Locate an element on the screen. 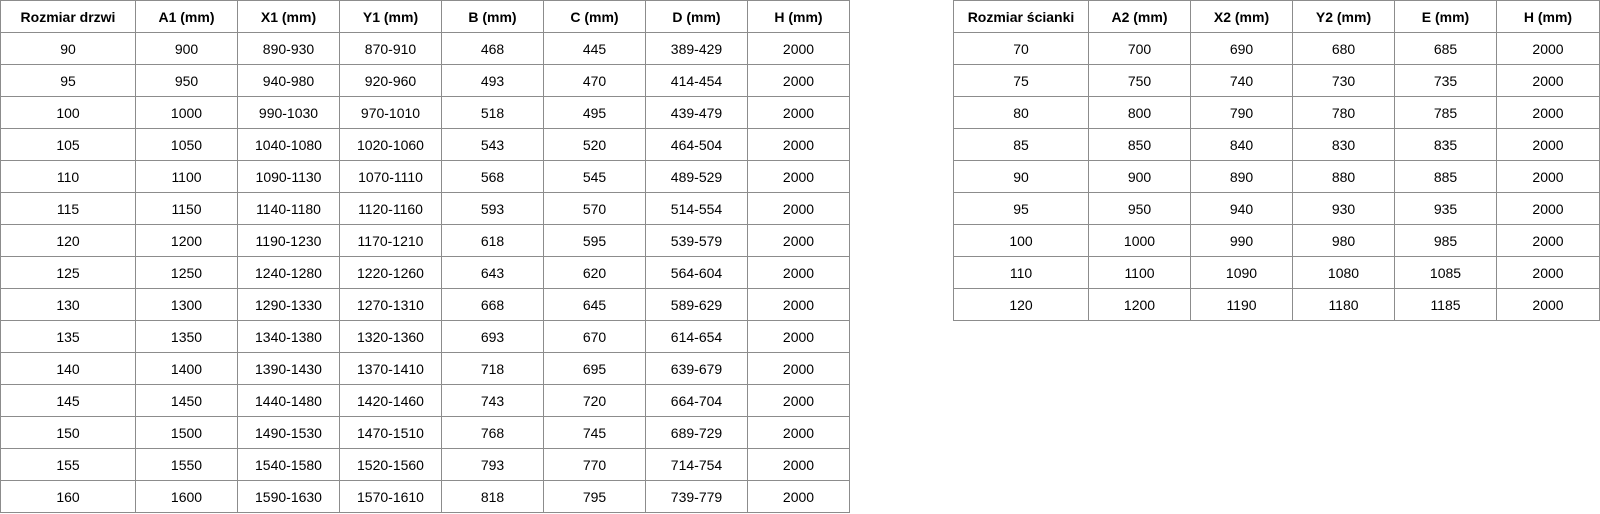  table-cell: 714-754 is located at coordinates (696, 464).